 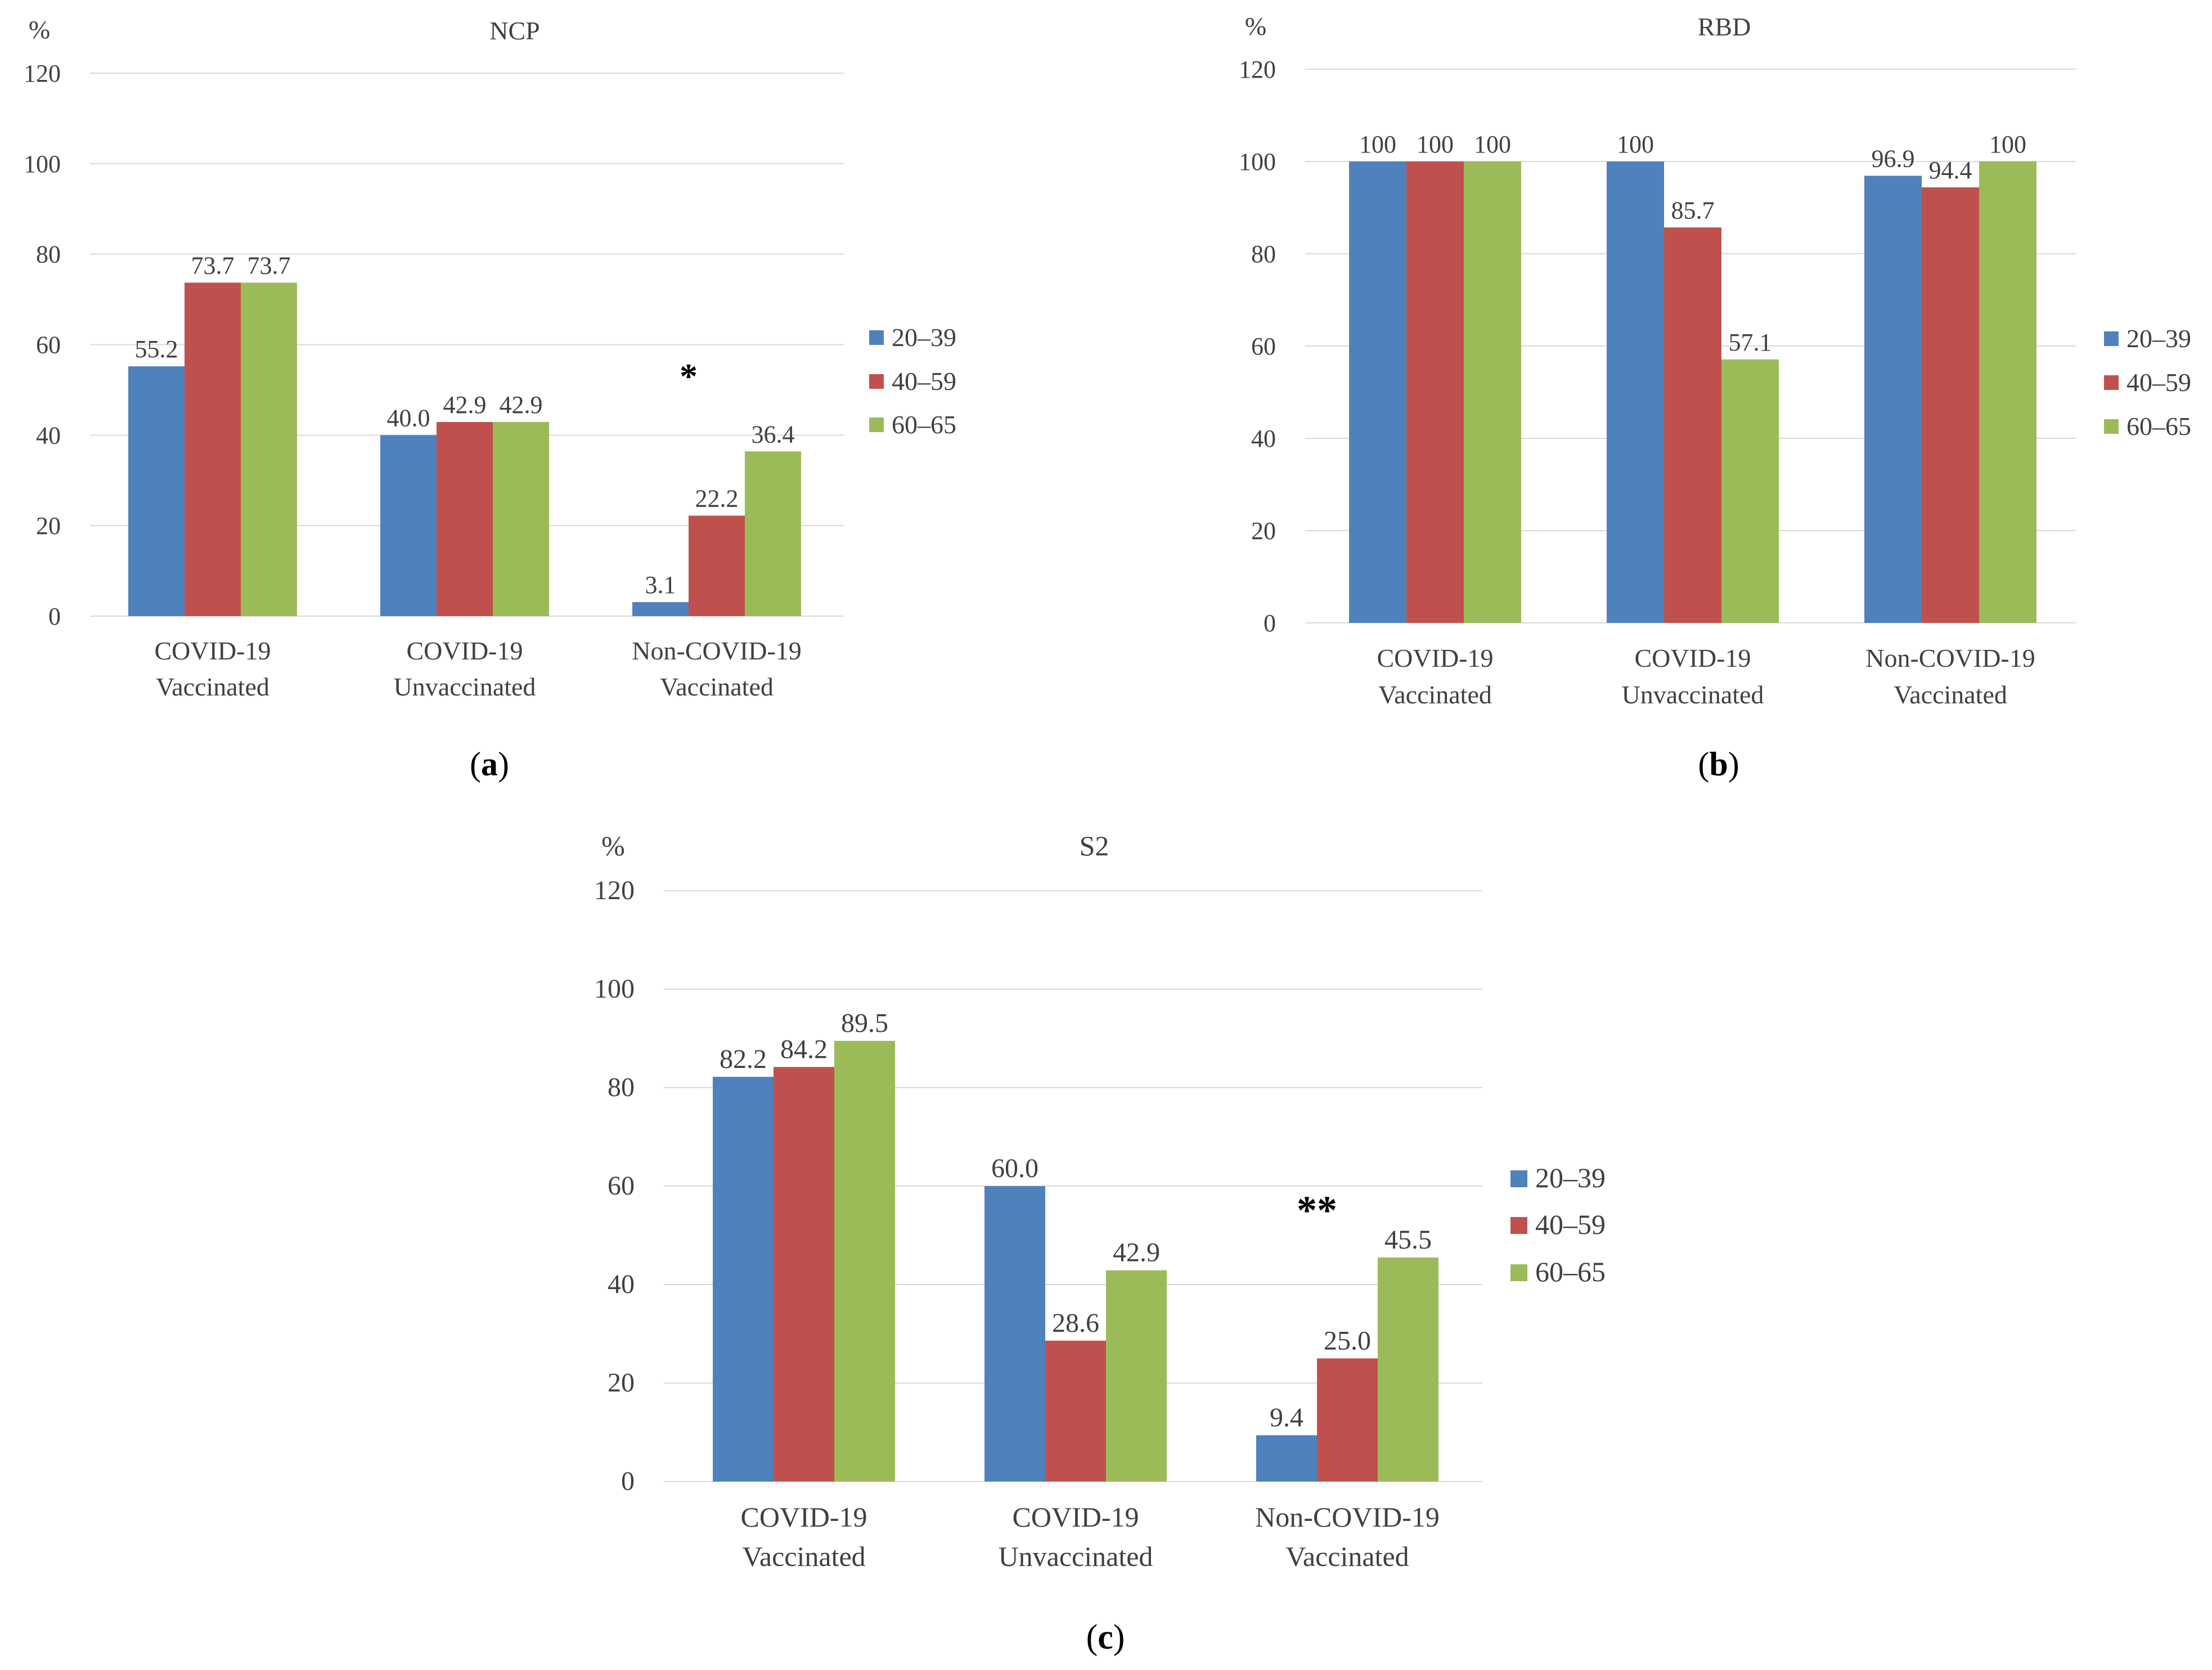 I want to click on panel-label: (c), so click(x=1105, y=1637).